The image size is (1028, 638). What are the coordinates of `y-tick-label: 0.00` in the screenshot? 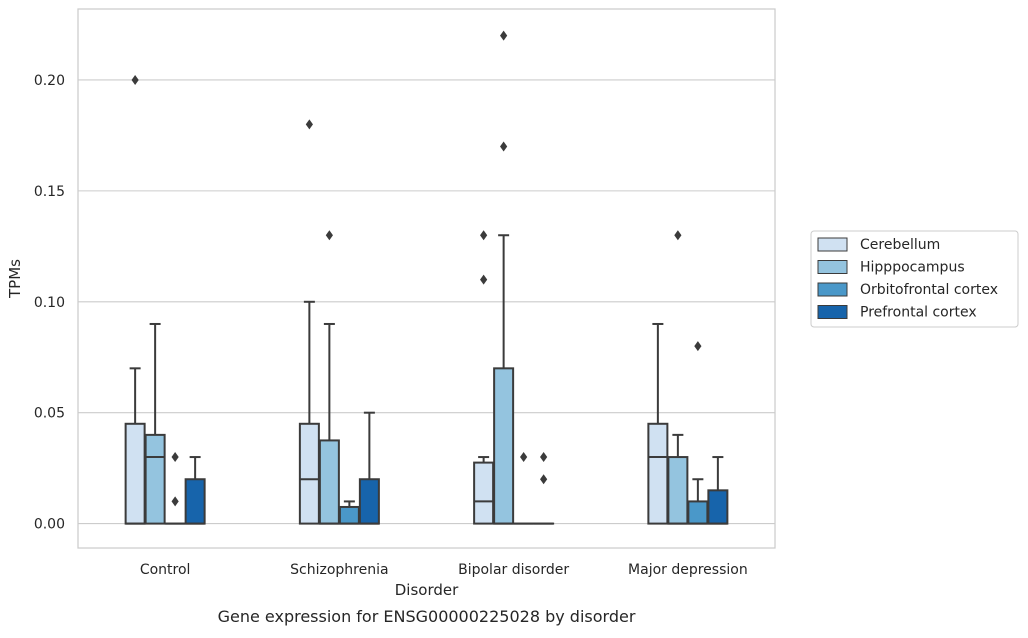 It's located at (49, 525).